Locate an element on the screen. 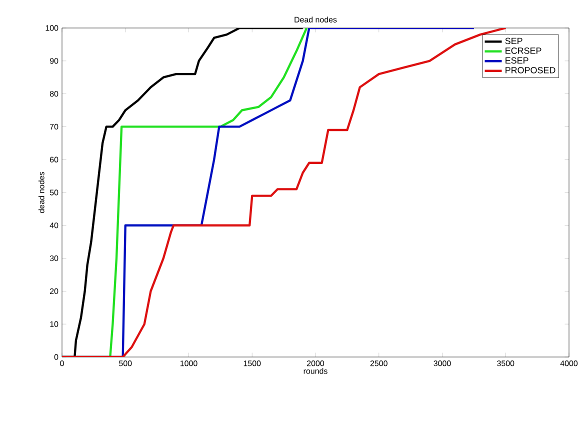 The height and width of the screenshot is (423, 584). legend-label: ESEP is located at coordinates (517, 60).